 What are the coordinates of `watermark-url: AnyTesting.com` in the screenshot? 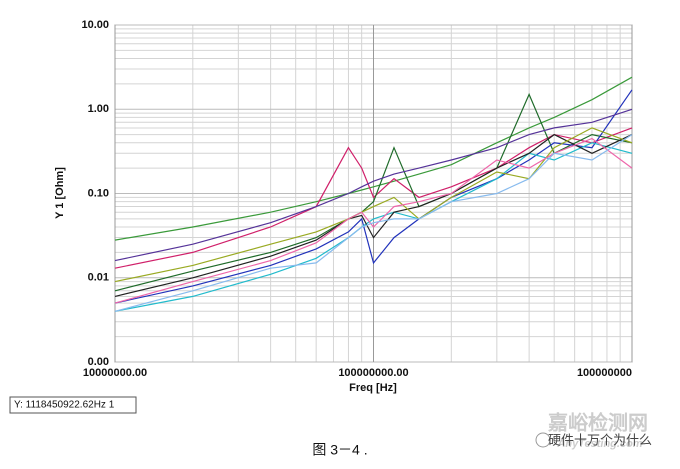 It's located at (599, 444).